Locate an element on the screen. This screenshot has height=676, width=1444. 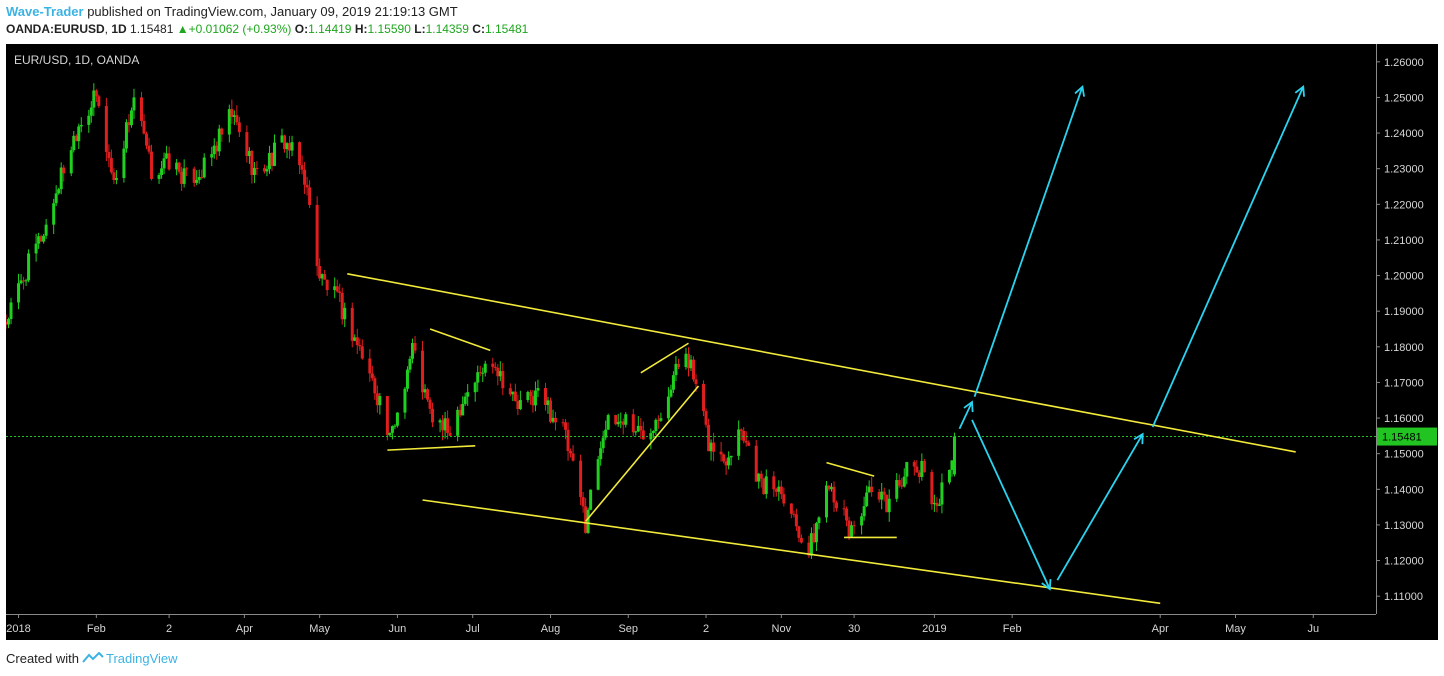
arrowhead-icon is located at coordinates (1299, 91).